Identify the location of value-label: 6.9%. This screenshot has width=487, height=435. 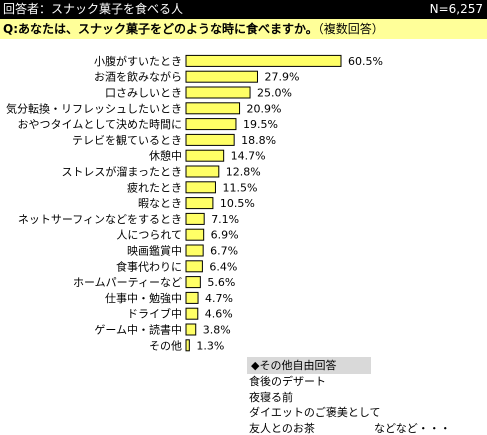
(225, 235).